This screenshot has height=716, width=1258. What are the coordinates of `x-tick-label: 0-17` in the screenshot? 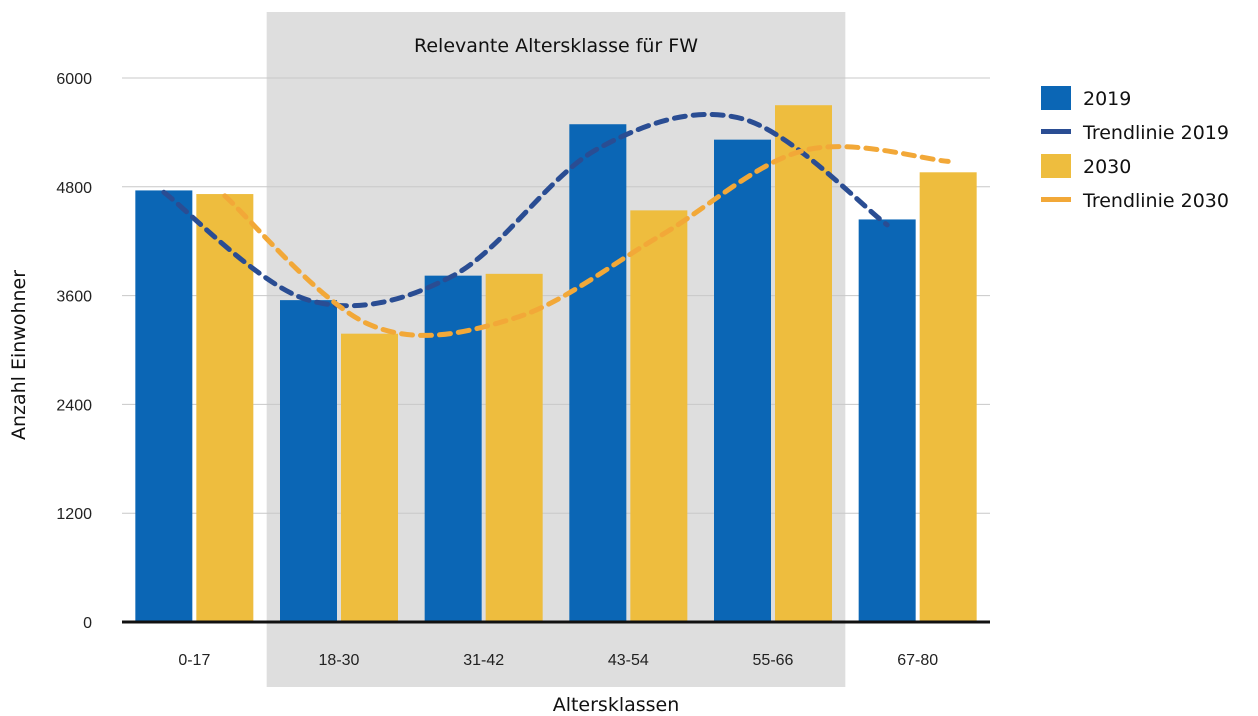 It's located at (194, 660).